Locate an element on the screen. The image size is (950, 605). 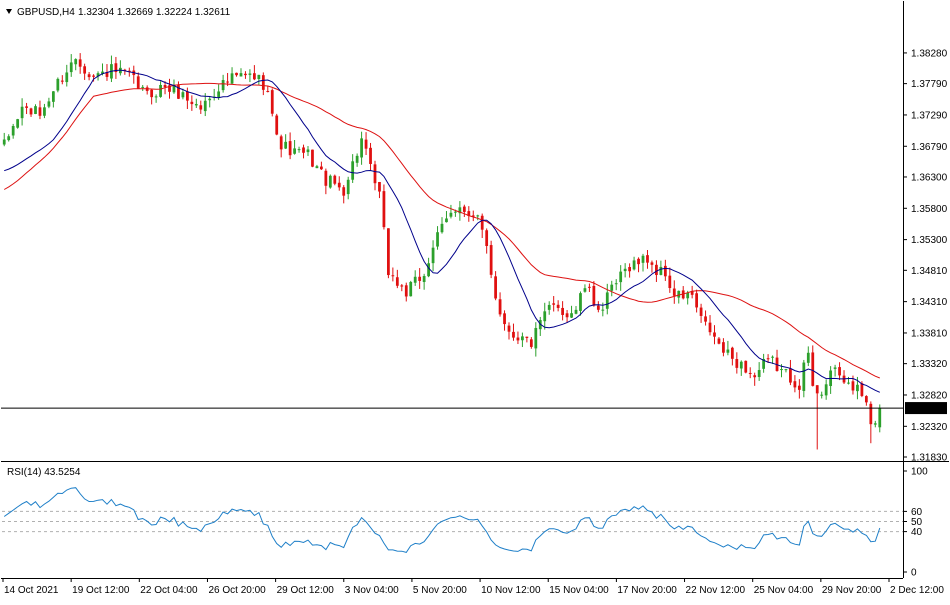
price-tick-label: 1.37290 is located at coordinates (929, 115).